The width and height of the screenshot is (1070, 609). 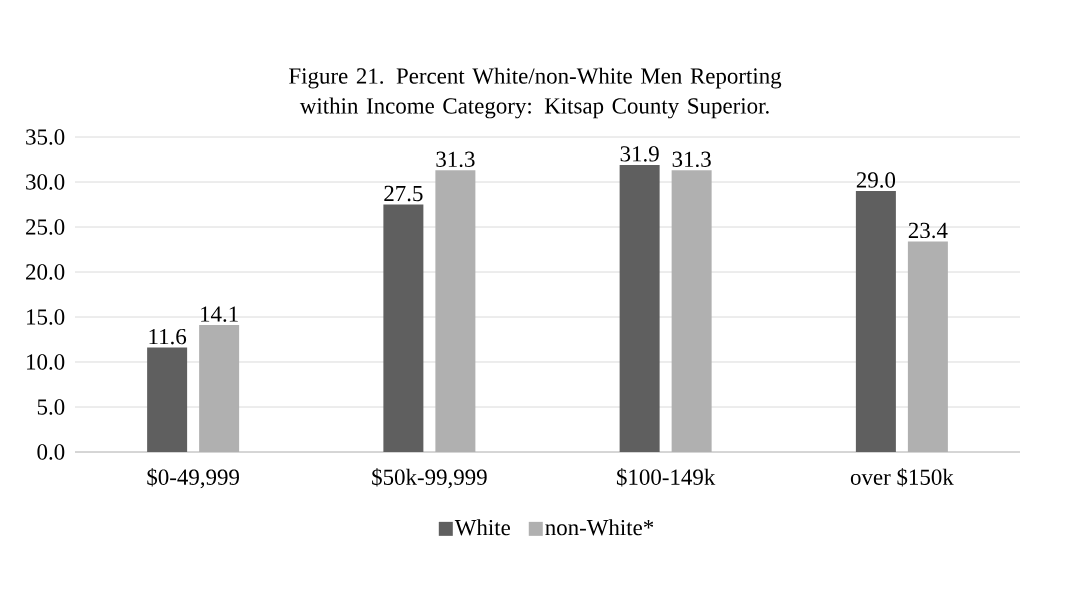 What do you see at coordinates (666, 477) in the screenshot?
I see `x-tick-label: $100-149k` at bounding box center [666, 477].